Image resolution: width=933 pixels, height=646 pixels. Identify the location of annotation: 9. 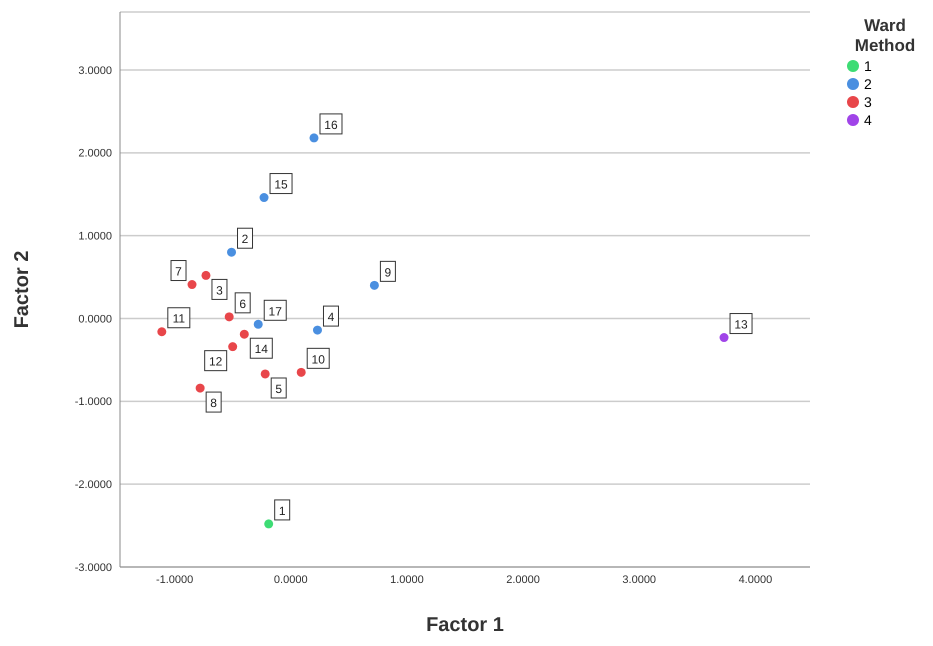
(388, 272).